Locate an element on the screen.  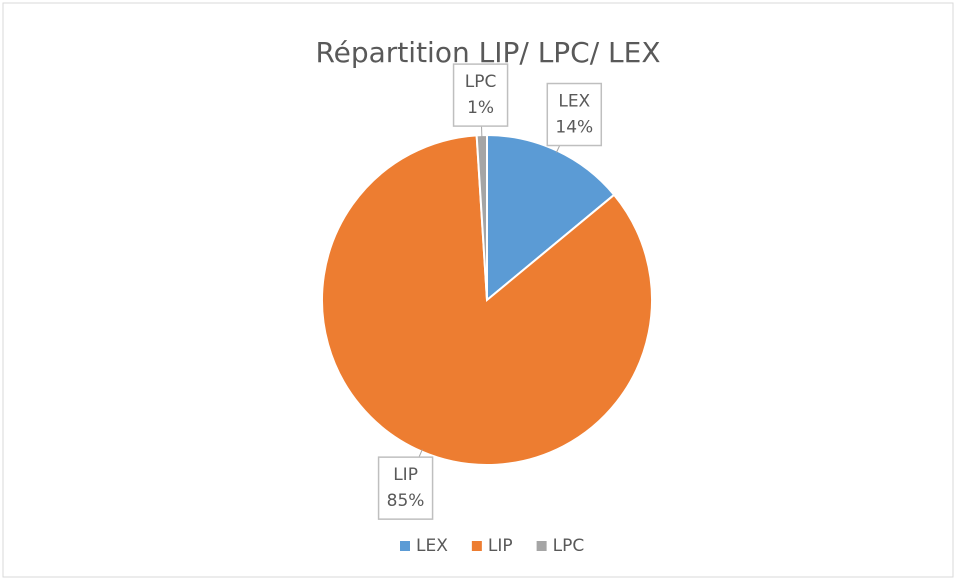
legend-label: LEX is located at coordinates (432, 546).